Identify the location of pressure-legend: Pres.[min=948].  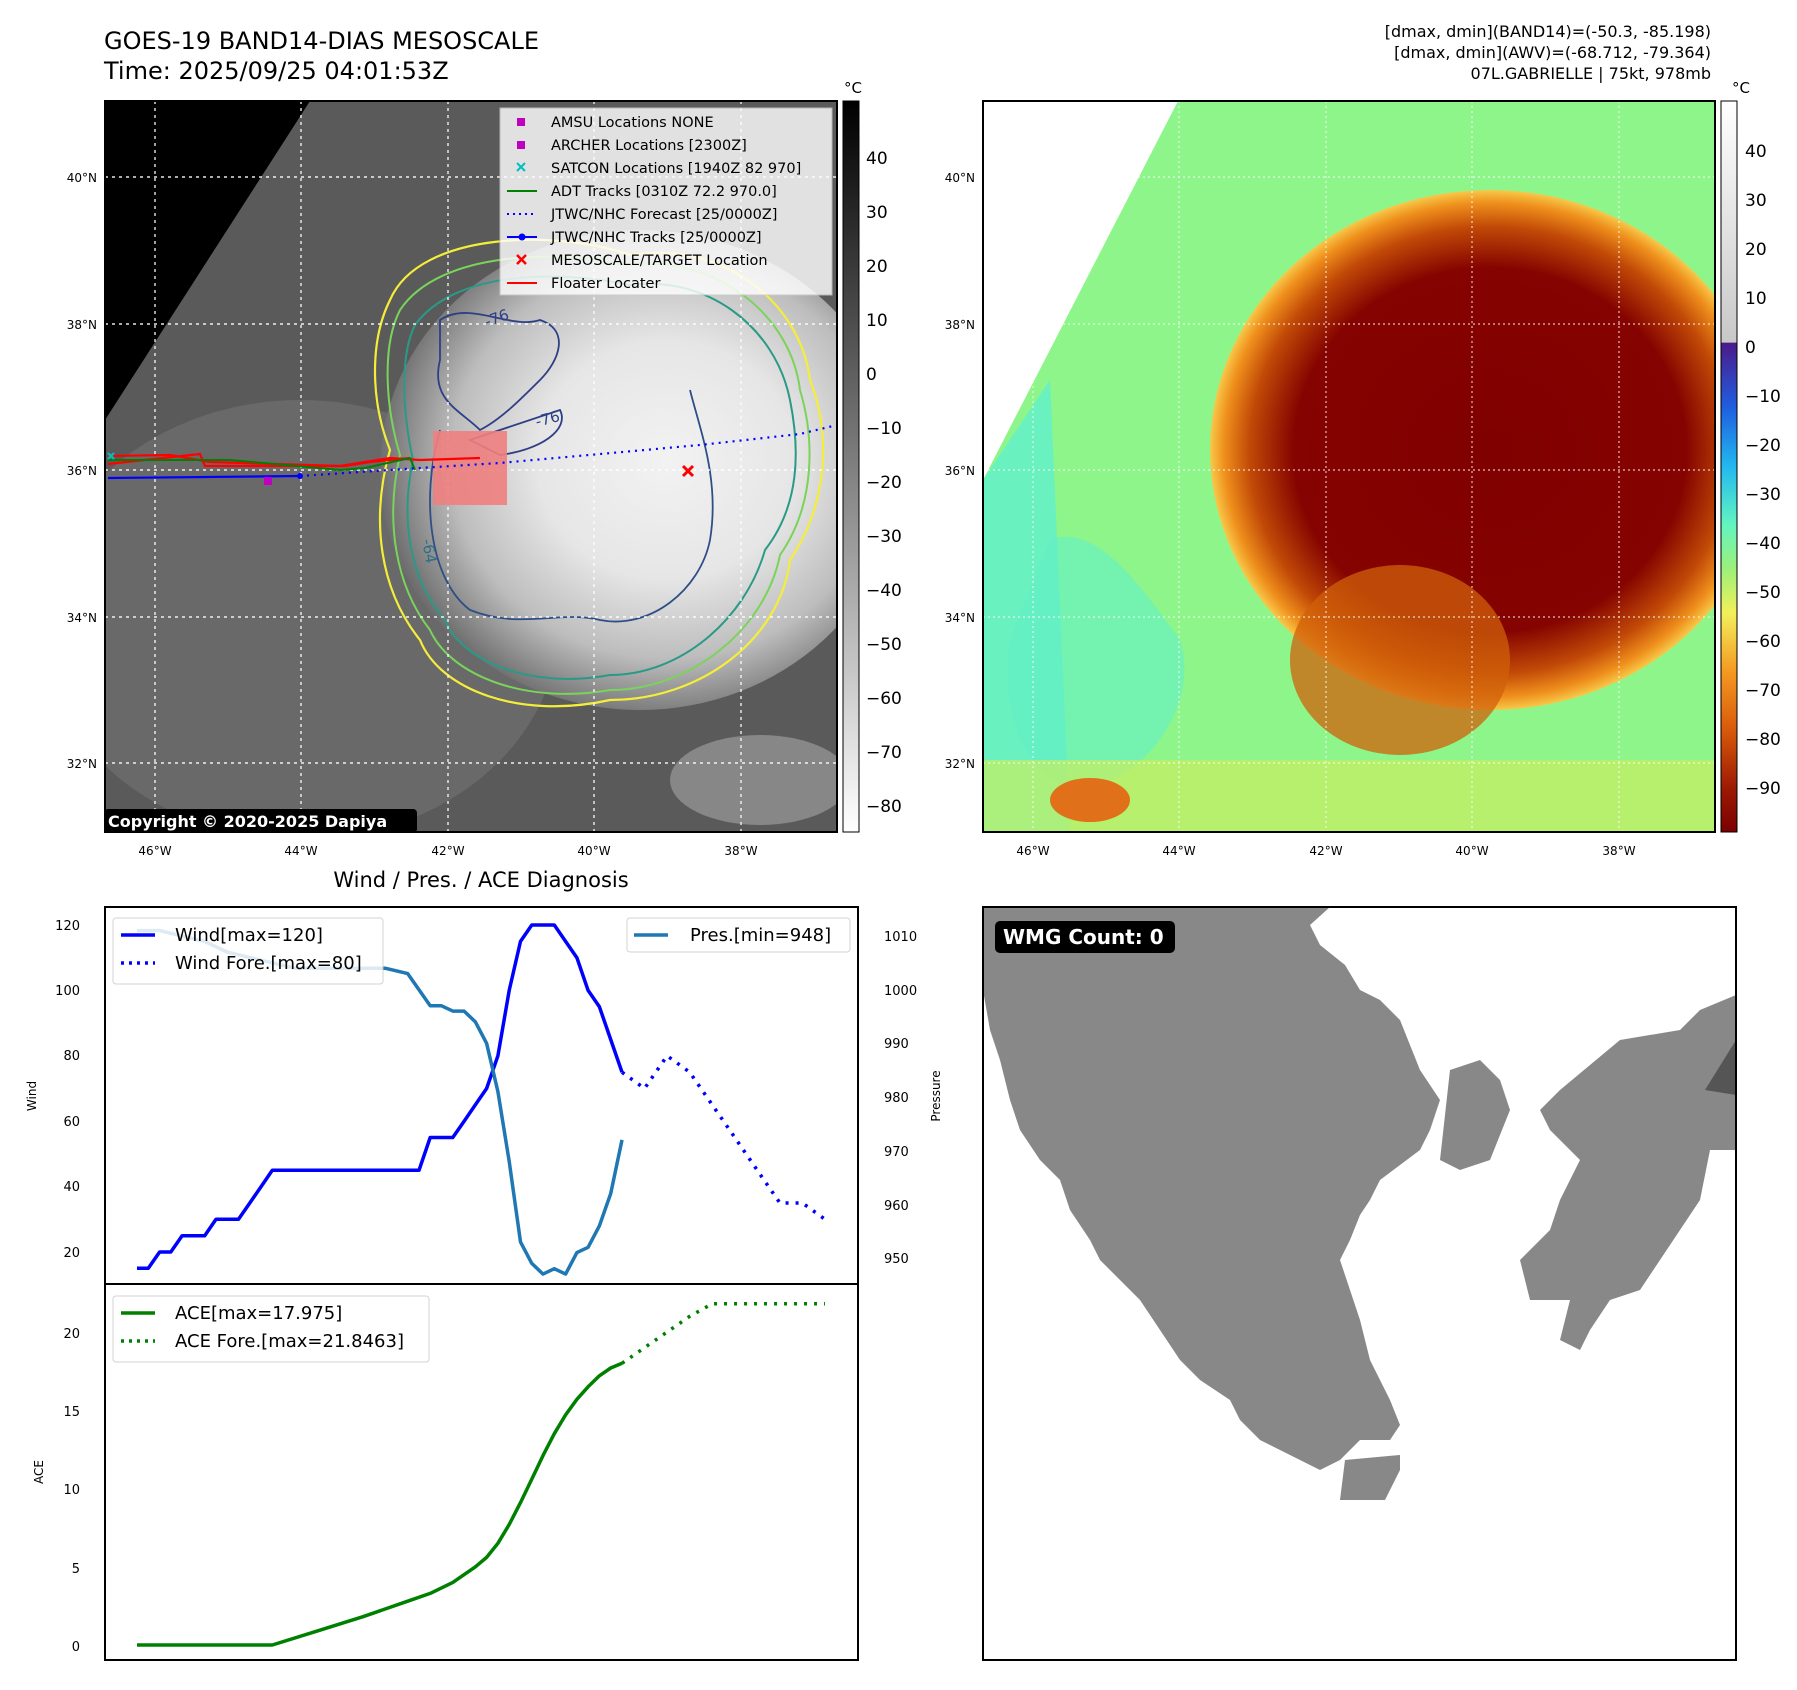
(738, 935).